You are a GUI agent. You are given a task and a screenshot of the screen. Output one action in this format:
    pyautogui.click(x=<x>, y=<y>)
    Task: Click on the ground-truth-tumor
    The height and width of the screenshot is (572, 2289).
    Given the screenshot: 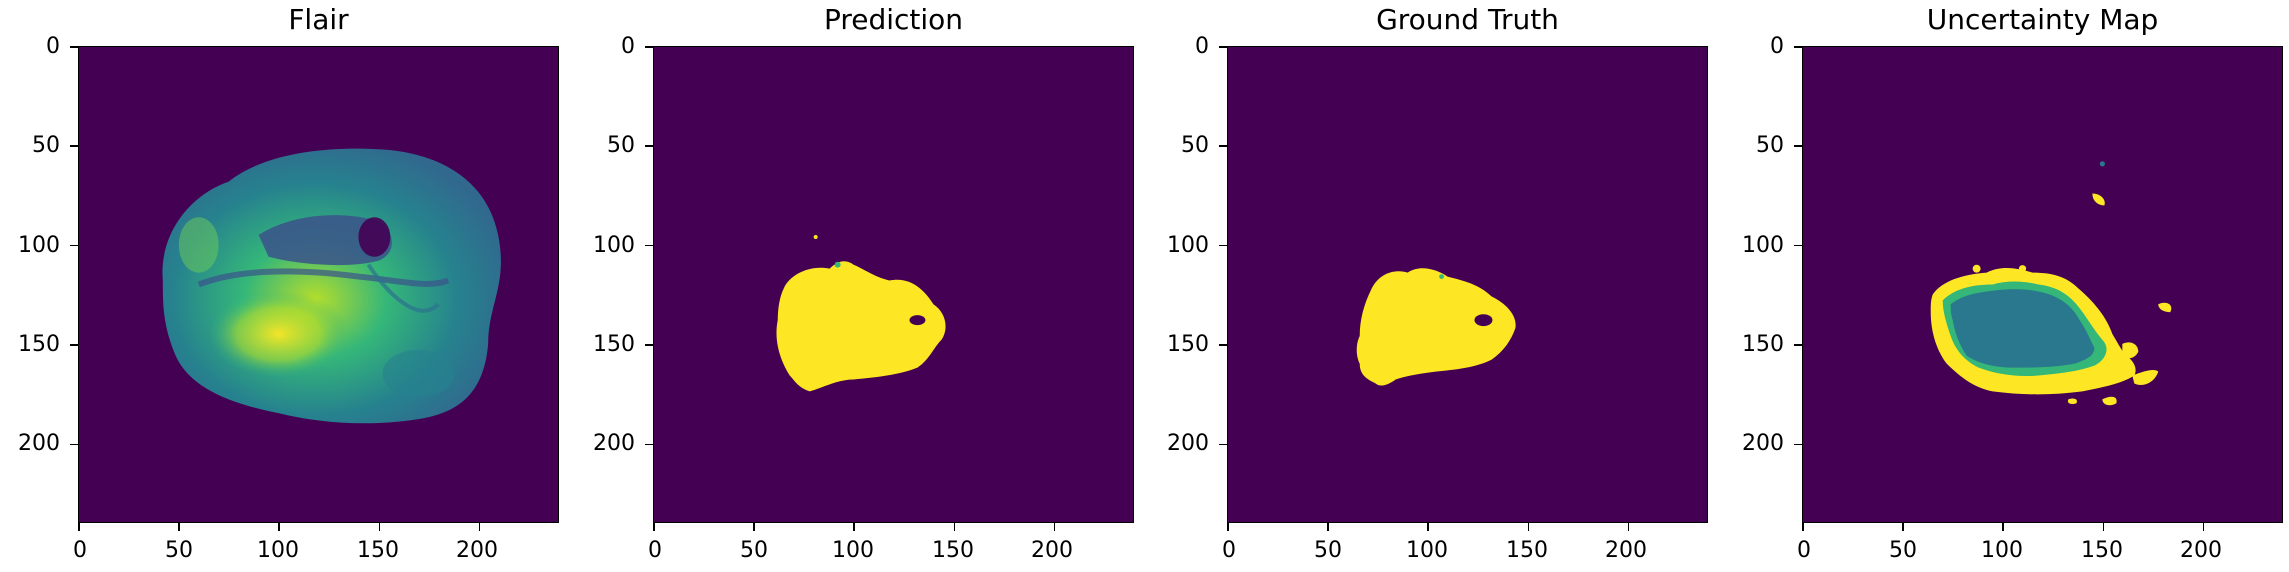 What is the action you would take?
    pyautogui.click(x=1436, y=327)
    